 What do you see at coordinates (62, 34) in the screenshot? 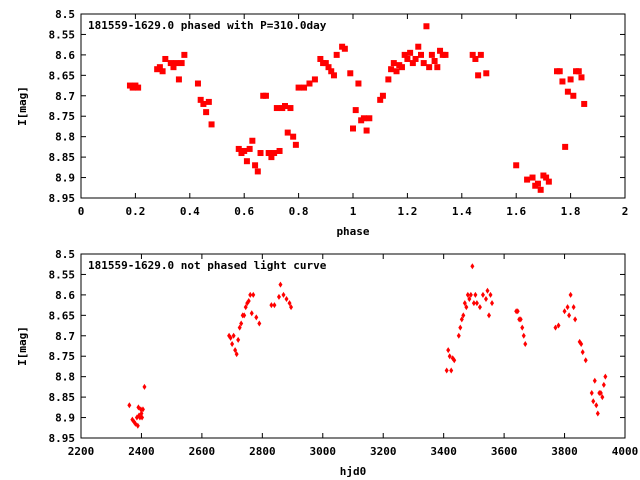
I see `phased-y-tick-label: 8.55` at bounding box center [62, 34].